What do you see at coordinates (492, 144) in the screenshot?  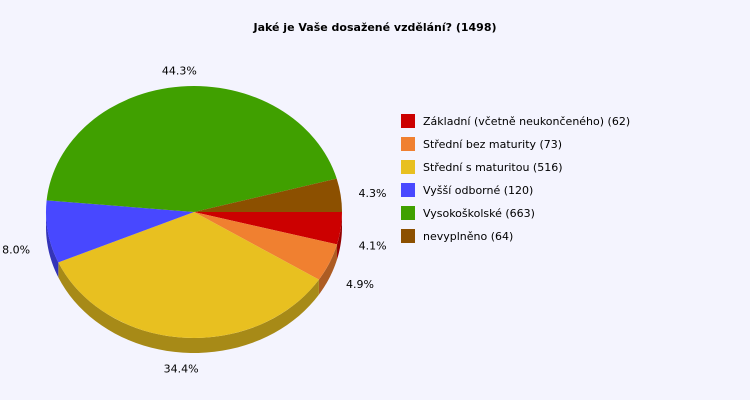 I see `legend-label-1: Střední bez maturity (73)` at bounding box center [492, 144].